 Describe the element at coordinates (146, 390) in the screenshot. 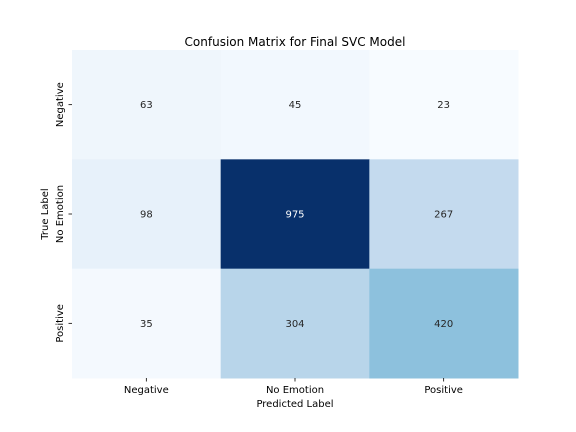

I see `x-tick-label-0: Negative` at that location.